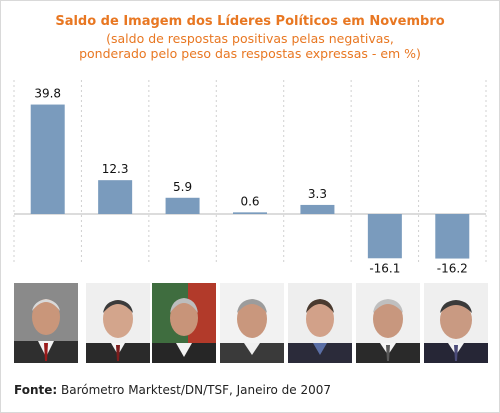  What do you see at coordinates (317, 194) in the screenshot?
I see `value-label-5: 3.3` at bounding box center [317, 194].